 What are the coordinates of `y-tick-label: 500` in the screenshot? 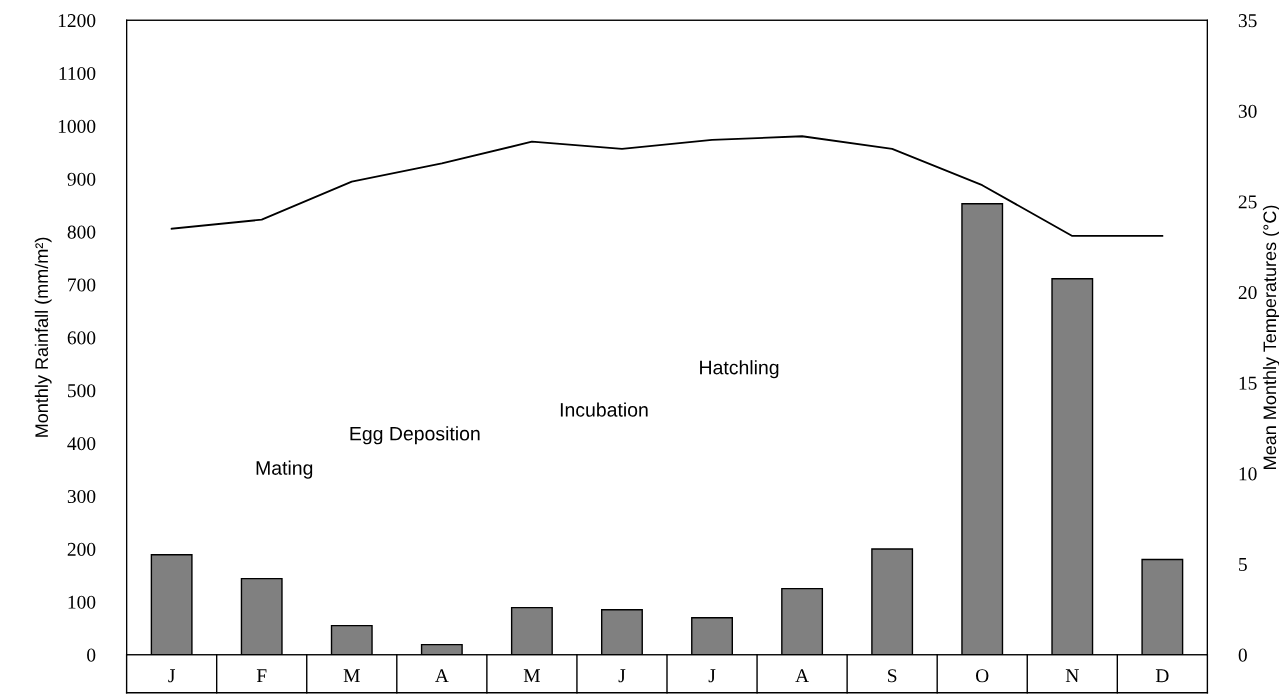 It's located at (82, 391).